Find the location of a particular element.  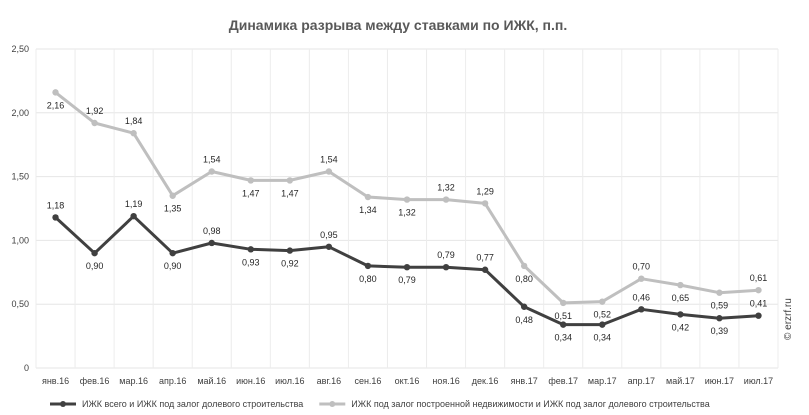

data-label: 0,70 is located at coordinates (642, 267).